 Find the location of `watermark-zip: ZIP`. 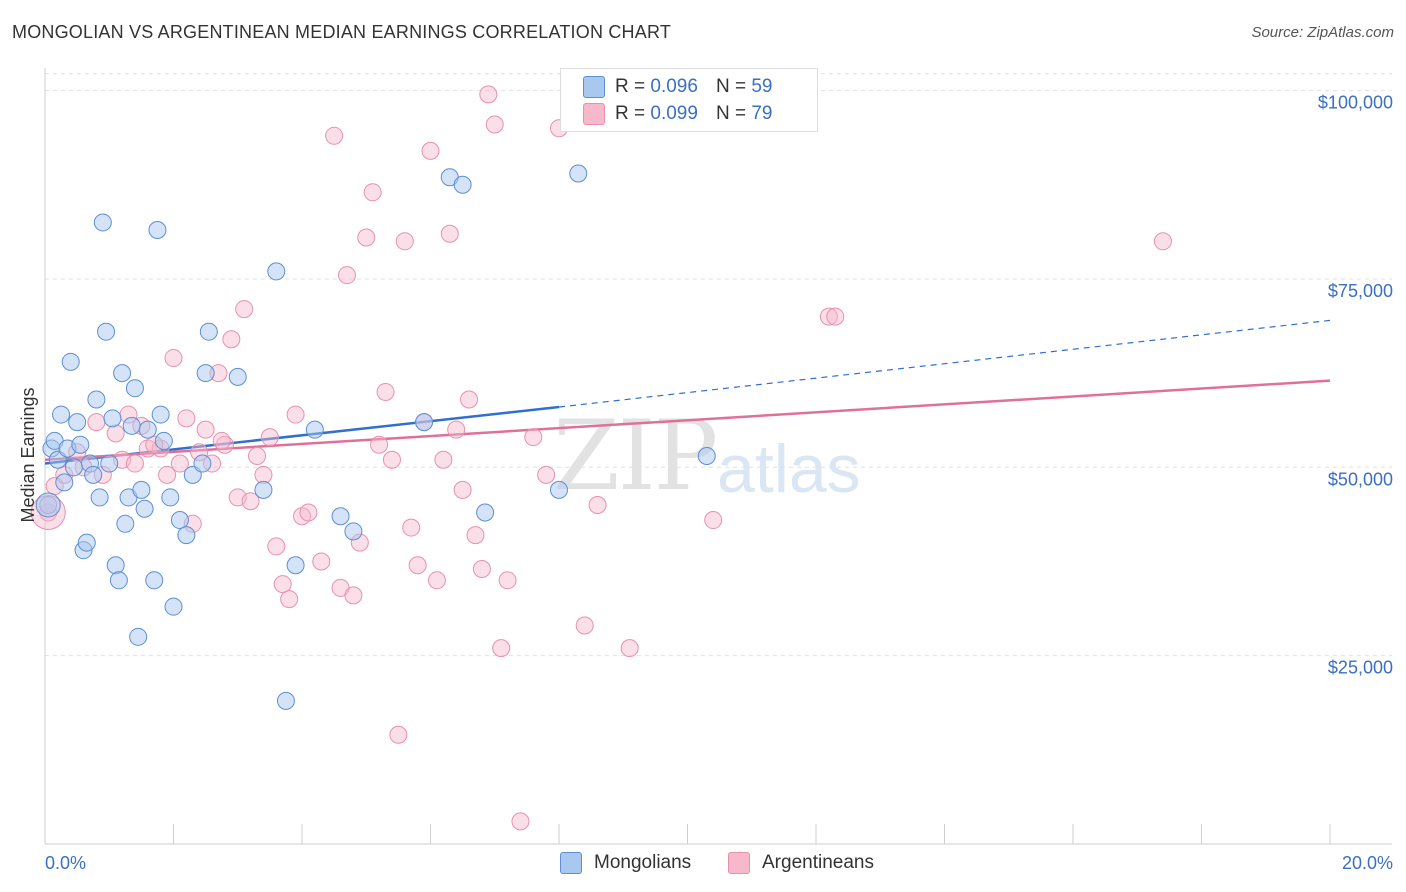

watermark-zip: ZIP is located at coordinates (635, 456).